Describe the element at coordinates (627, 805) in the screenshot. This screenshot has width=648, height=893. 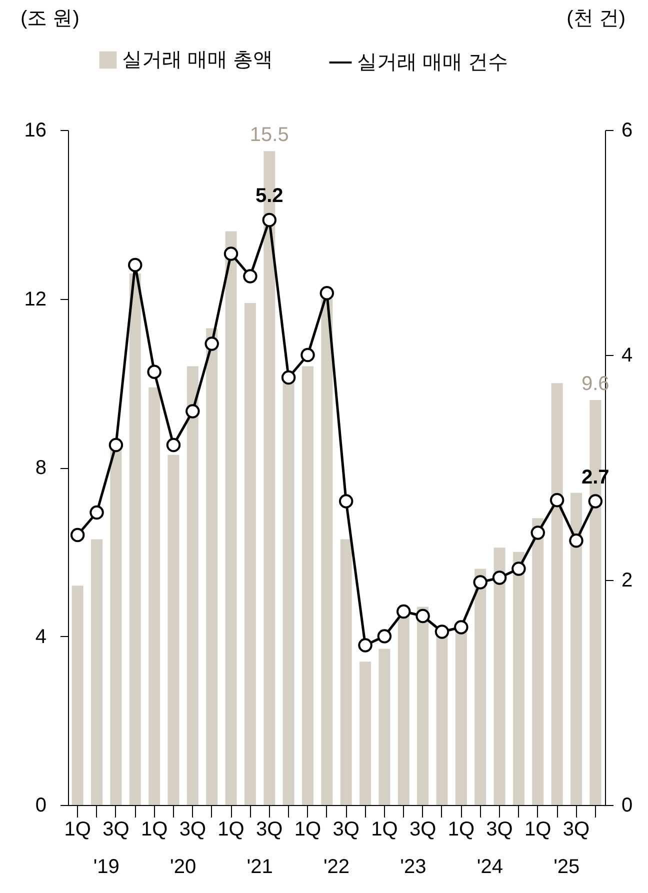
I see `y2-tick-label: 0` at that location.